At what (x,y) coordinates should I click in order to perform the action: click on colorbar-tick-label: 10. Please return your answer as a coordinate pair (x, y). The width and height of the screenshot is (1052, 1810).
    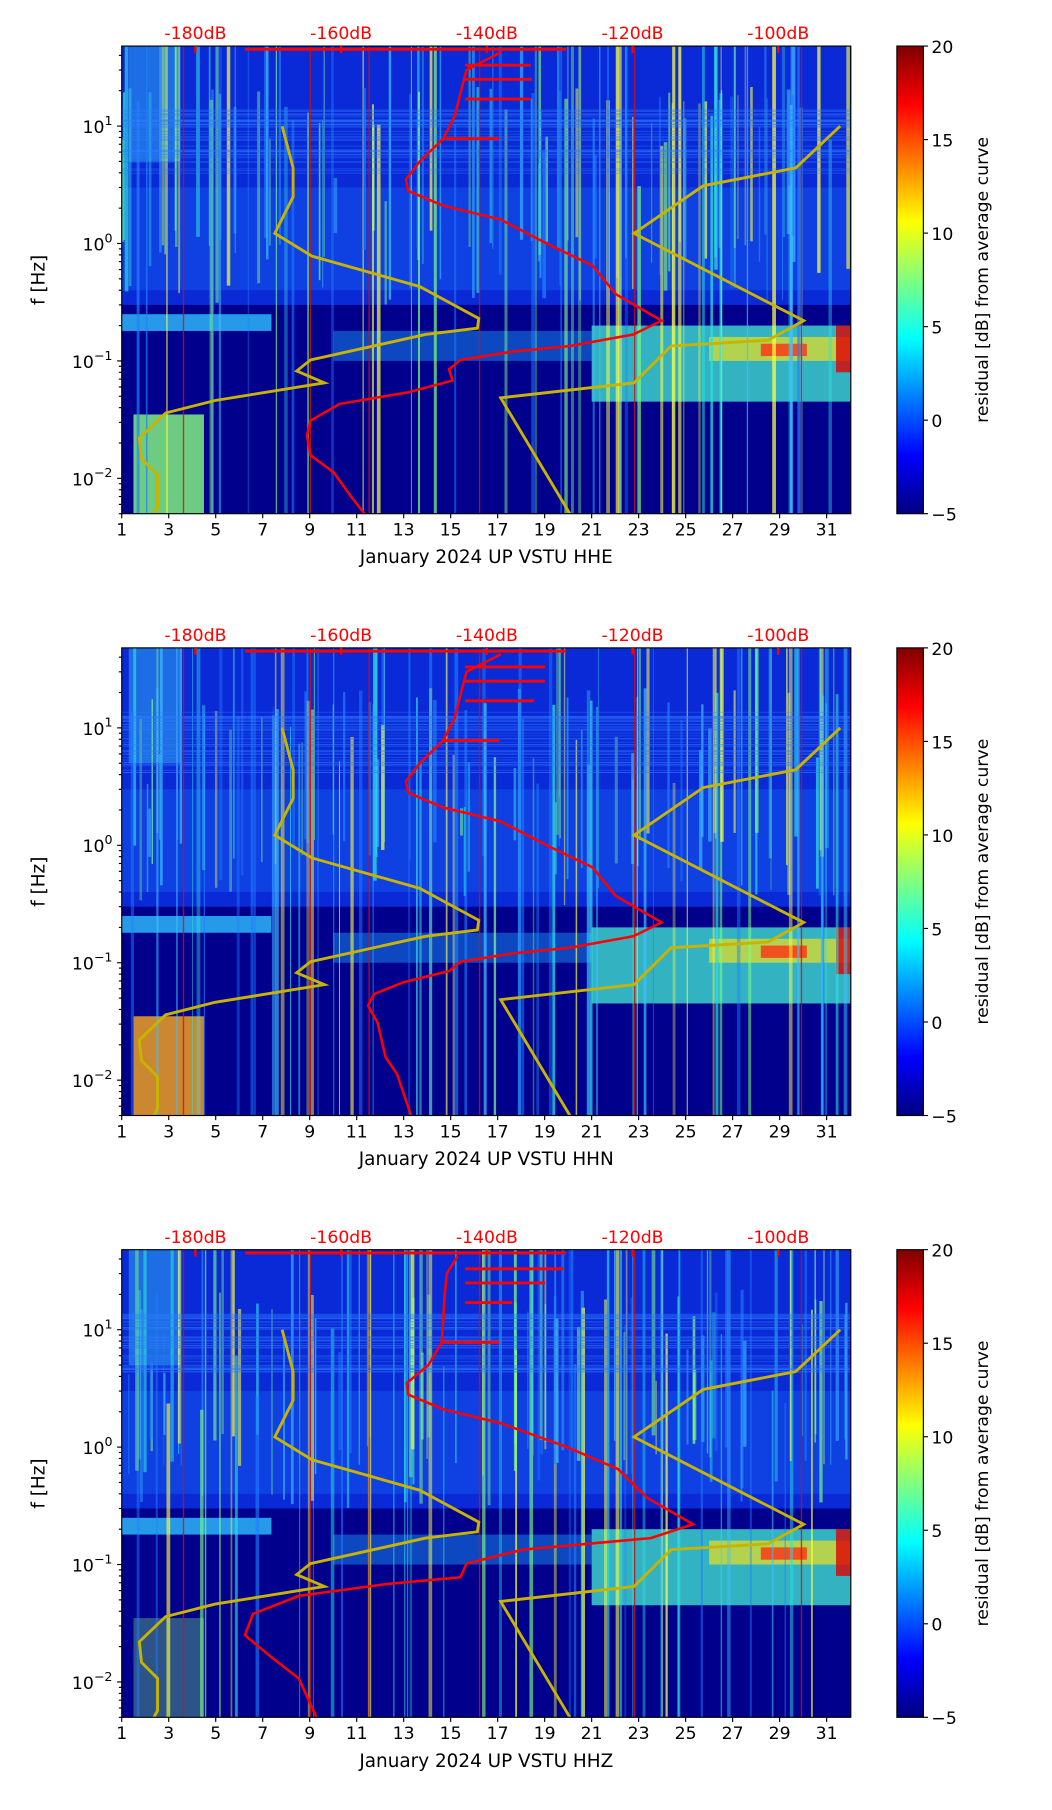
    Looking at the image, I should click on (942, 837).